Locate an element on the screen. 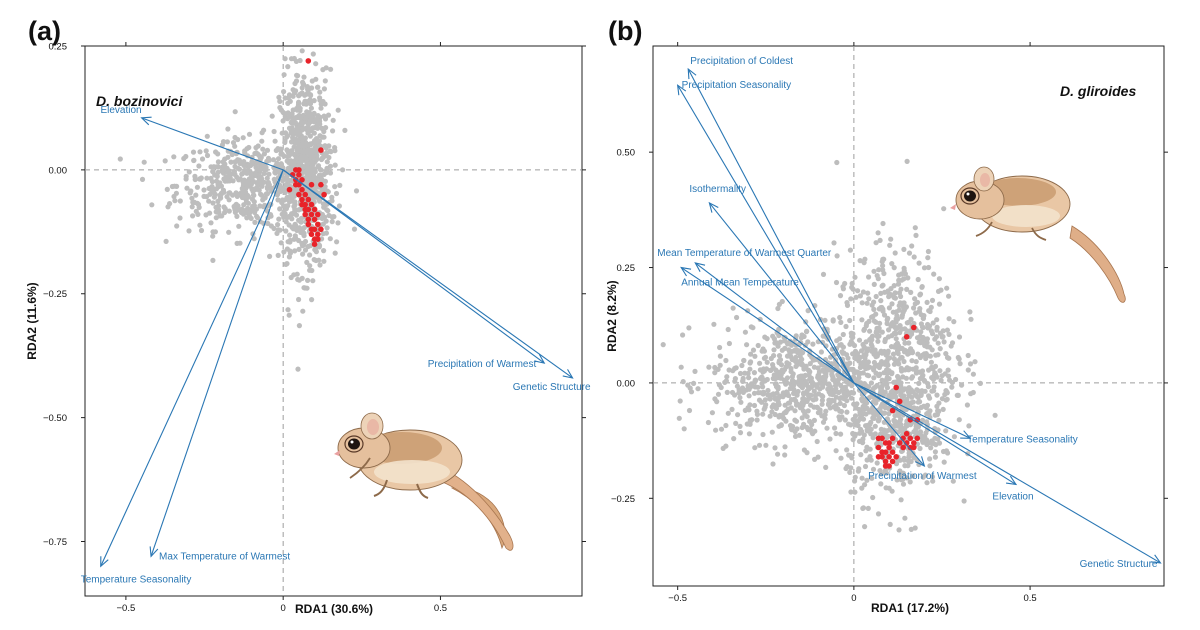 The width and height of the screenshot is (1200, 630). vector-arrowhead is located at coordinates (154, 552).